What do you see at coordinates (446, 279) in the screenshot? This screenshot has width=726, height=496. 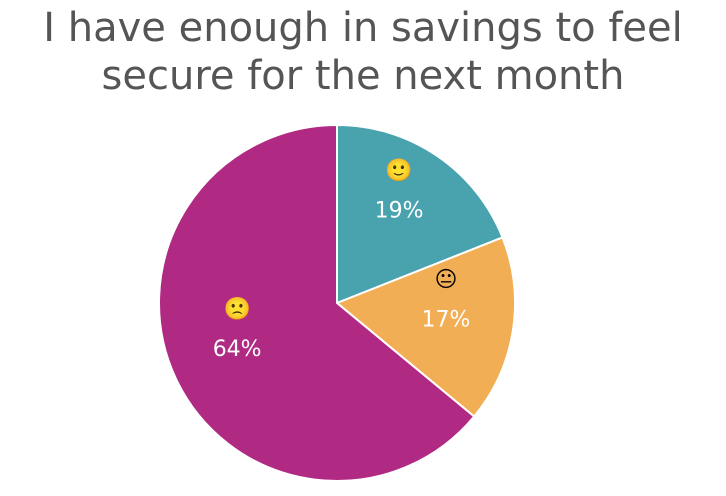 I see `slice-emoji: 😐` at bounding box center [446, 279].